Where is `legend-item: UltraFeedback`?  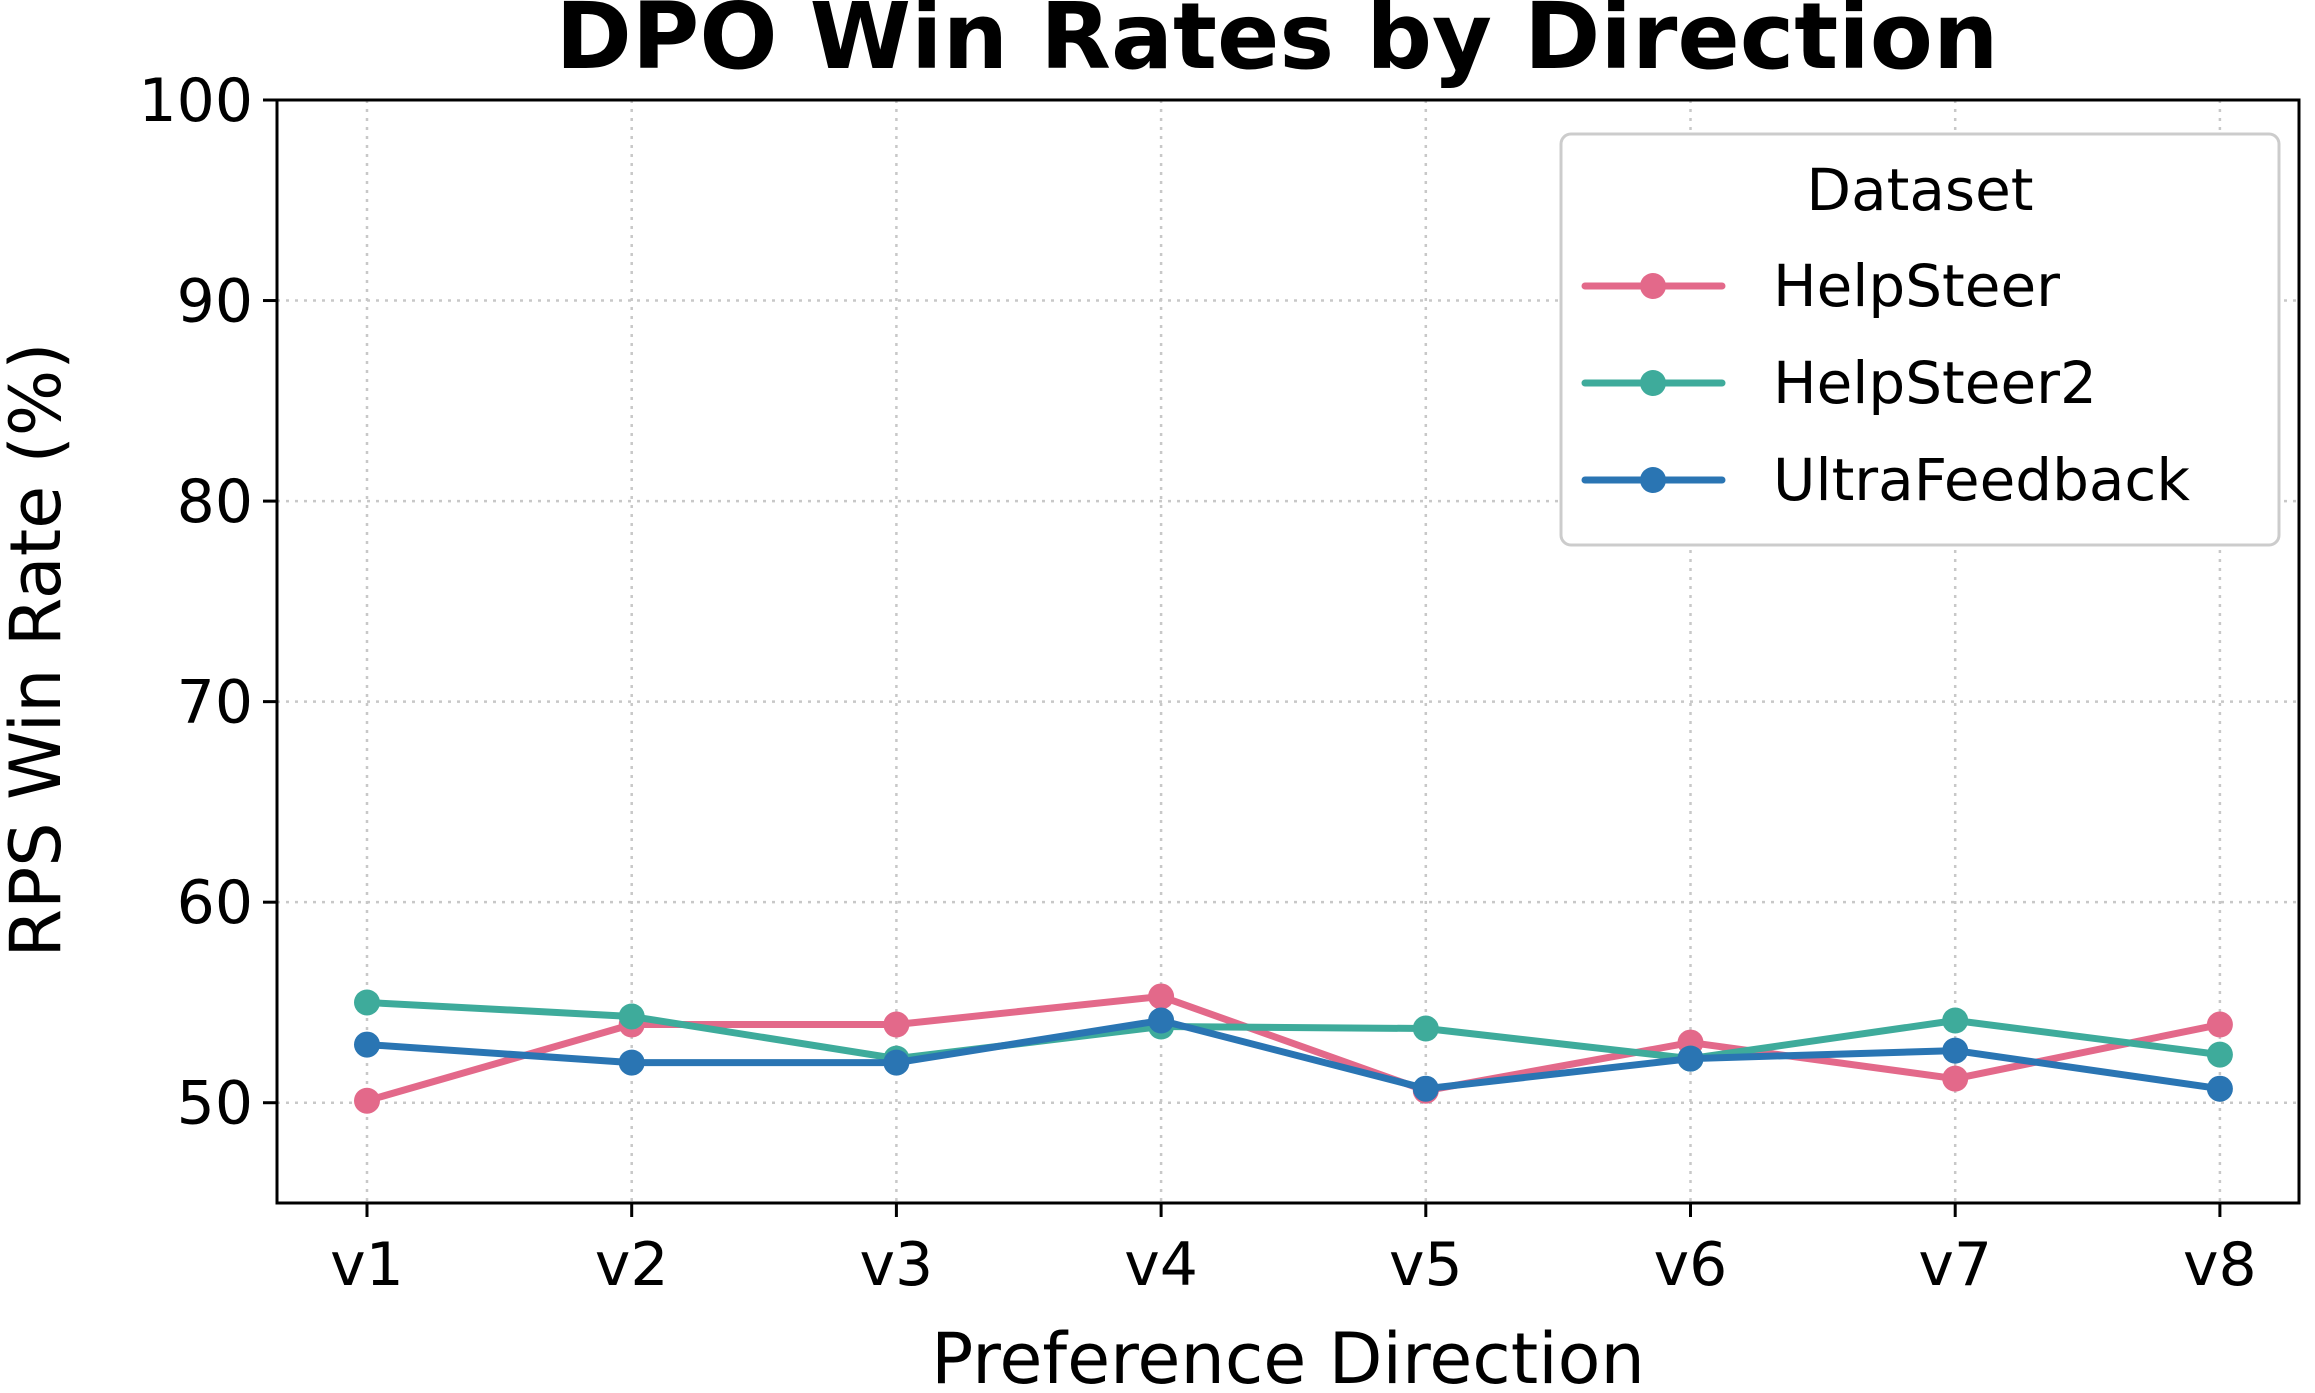
legend-item: UltraFeedback is located at coordinates (1885, 480).